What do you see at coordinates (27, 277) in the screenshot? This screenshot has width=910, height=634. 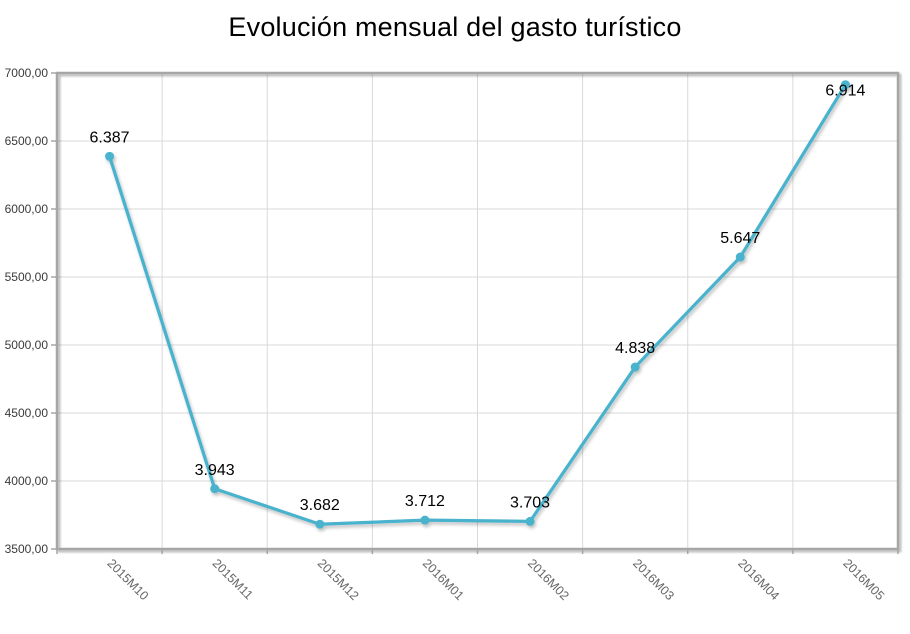 I see `y-axis-label: 5500,00` at bounding box center [27, 277].